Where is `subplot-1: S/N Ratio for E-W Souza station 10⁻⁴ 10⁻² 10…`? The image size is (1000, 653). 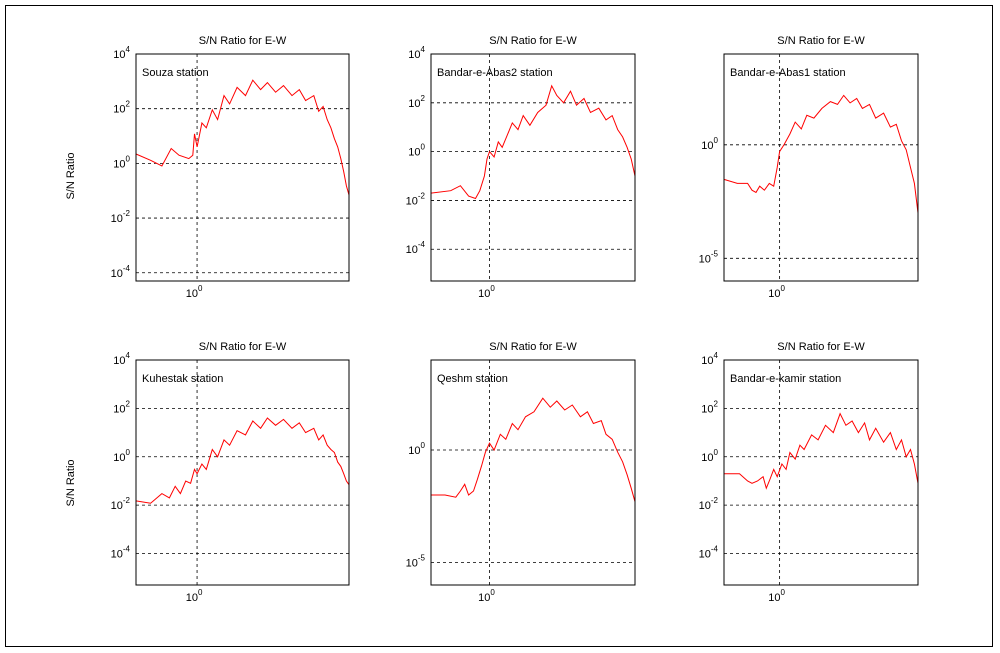 subplot-1: S/N Ratio for E-W Souza station 10⁻⁴ 10⁻² 10… is located at coordinates (230, 167).